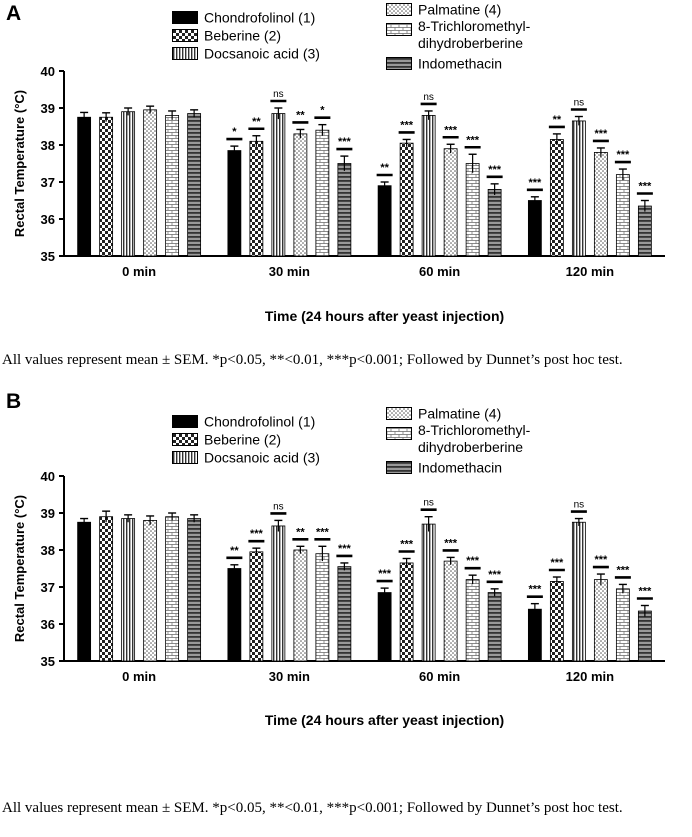 The image size is (692, 837). I want to click on legend-swatch-brick, so click(399, 29).